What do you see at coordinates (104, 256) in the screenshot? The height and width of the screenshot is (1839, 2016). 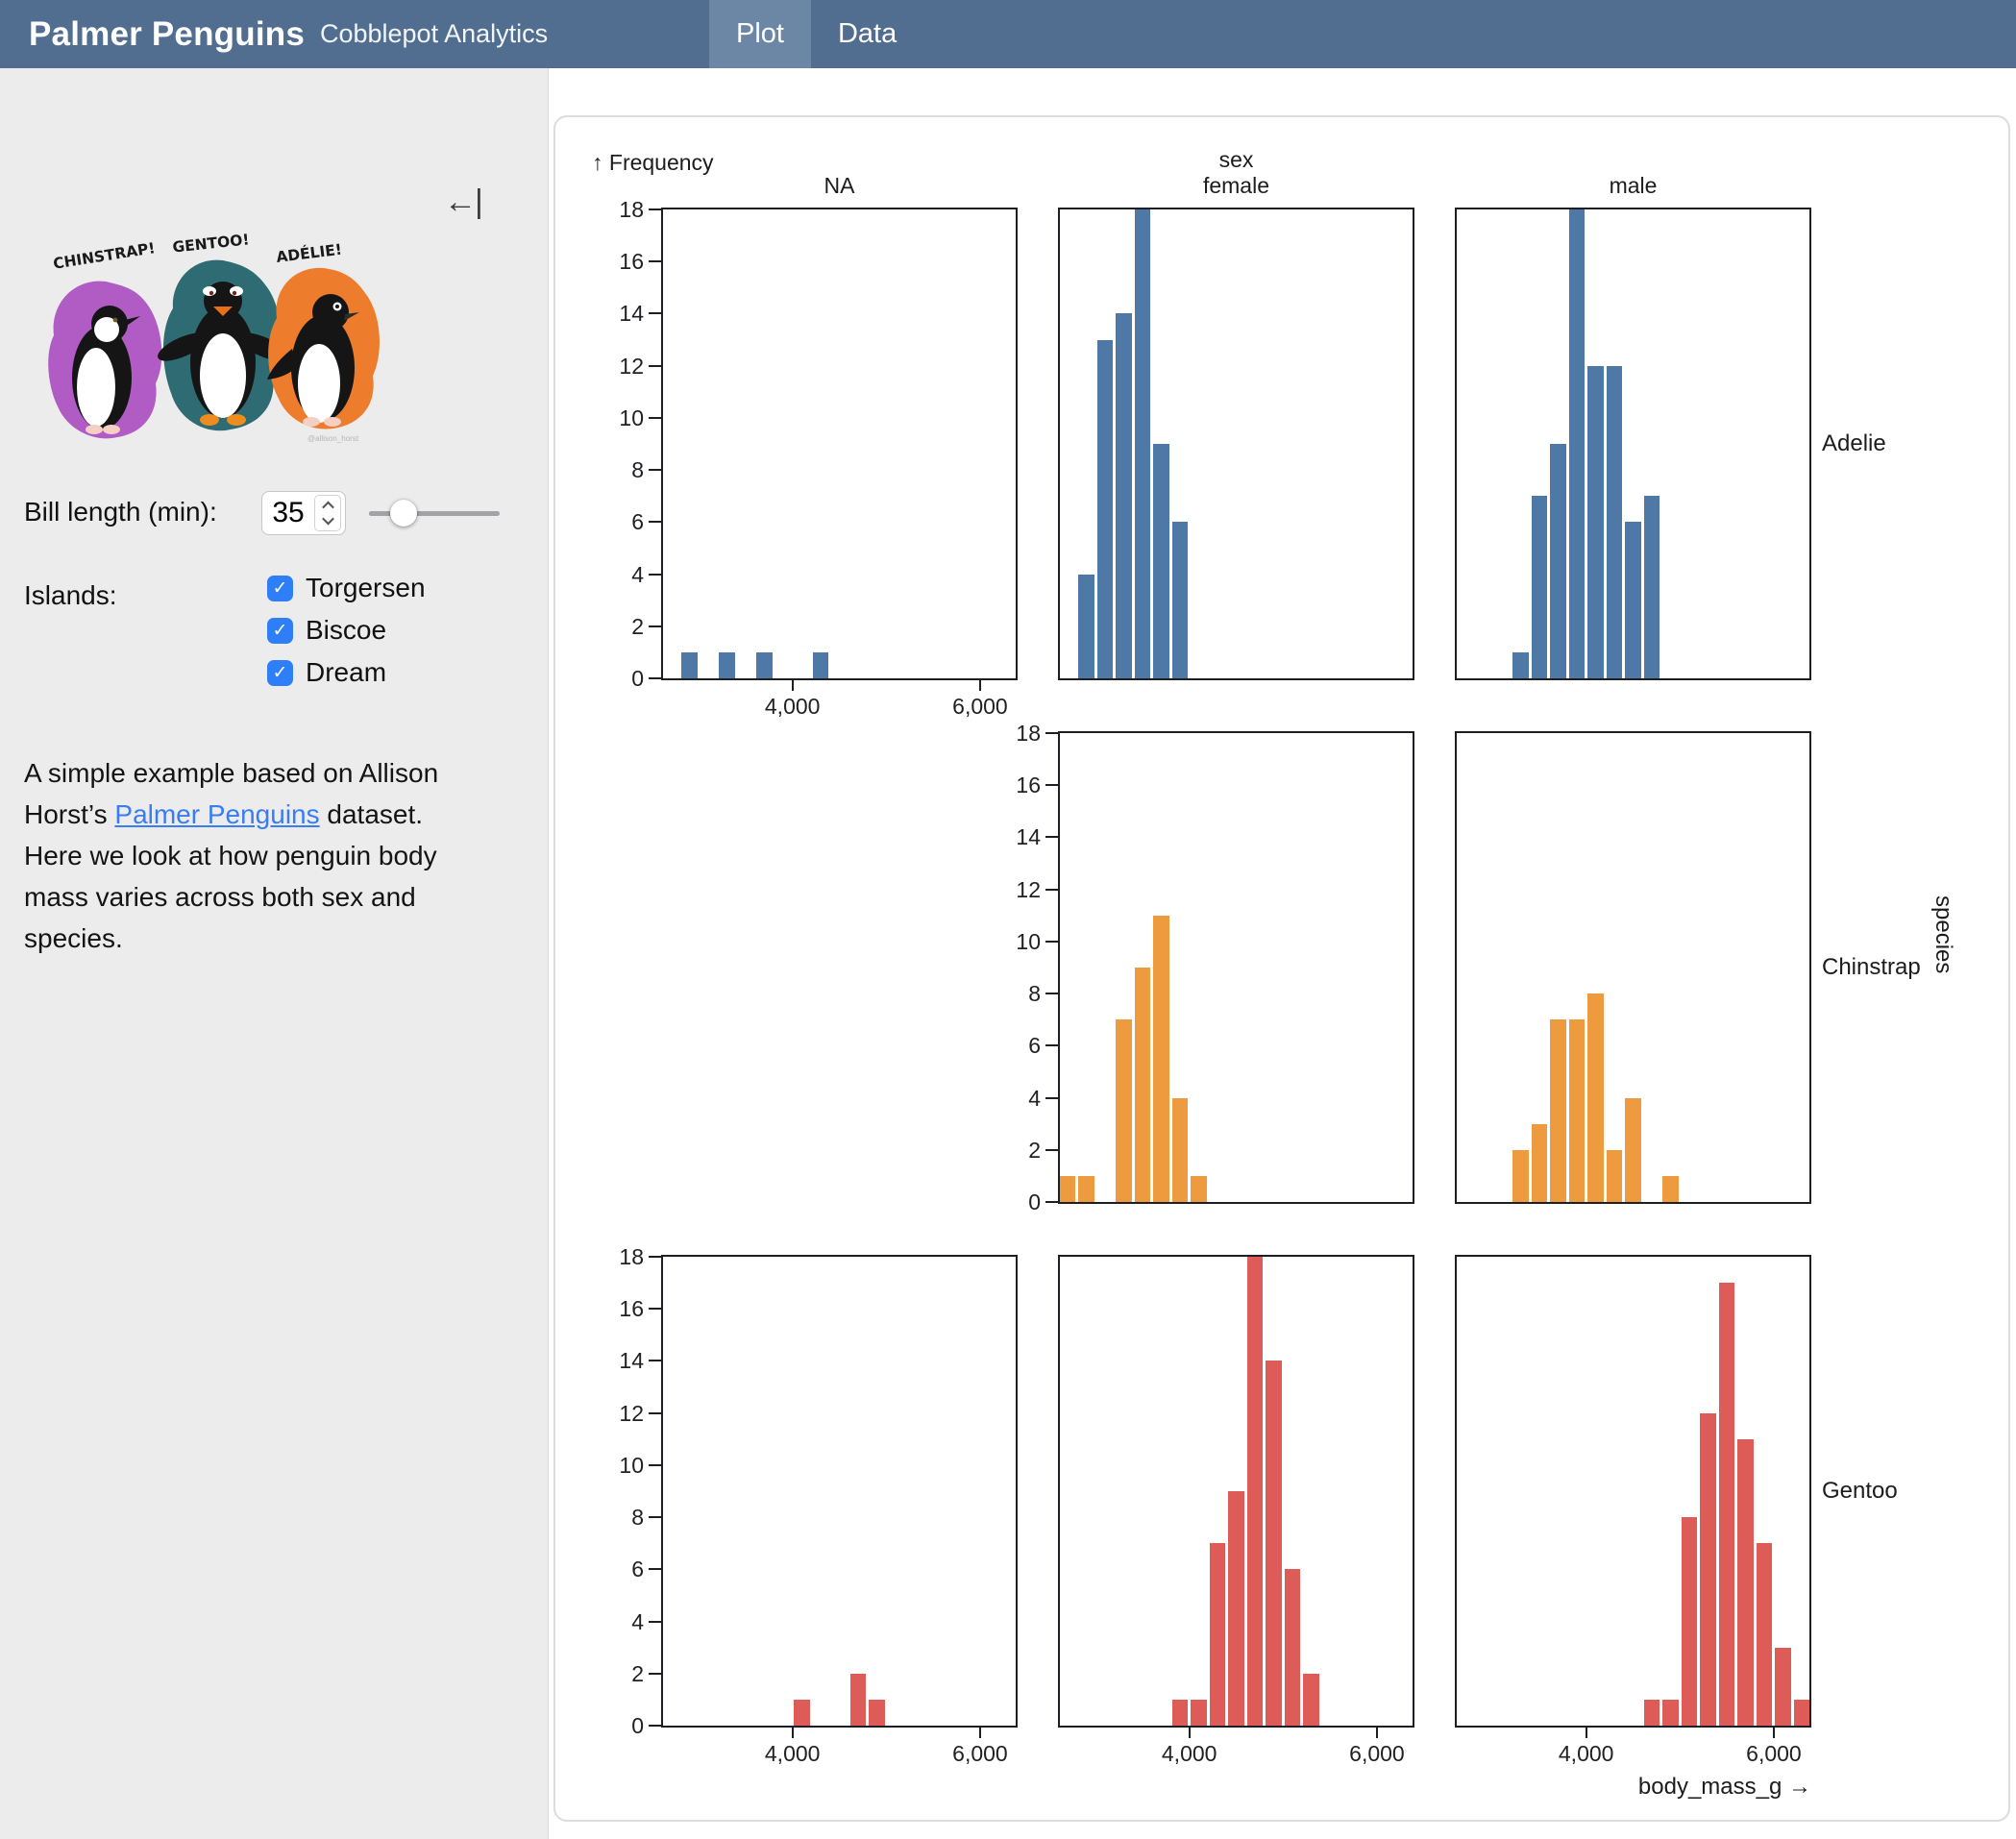 I see `chinstrap-label: CHINSTRAP!` at bounding box center [104, 256].